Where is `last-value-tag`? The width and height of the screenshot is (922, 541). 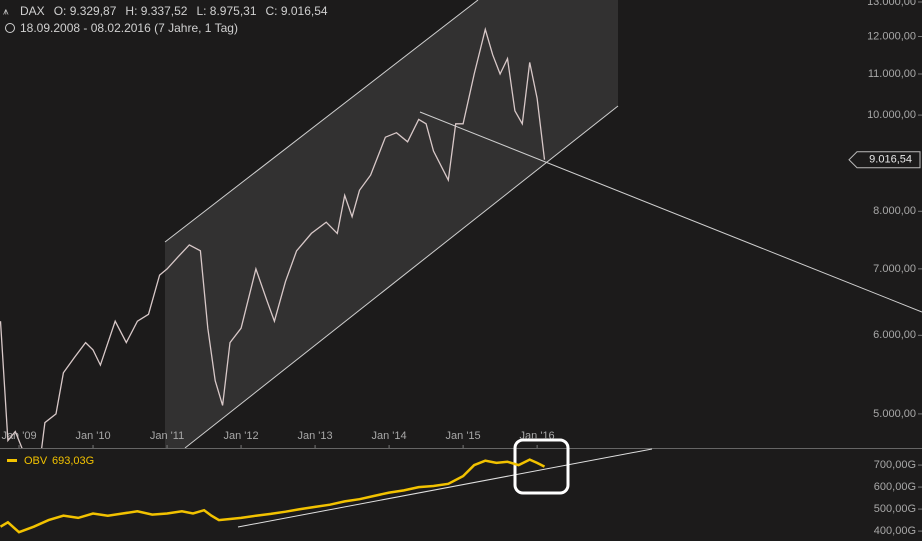
last-value-tag is located at coordinates (884, 160).